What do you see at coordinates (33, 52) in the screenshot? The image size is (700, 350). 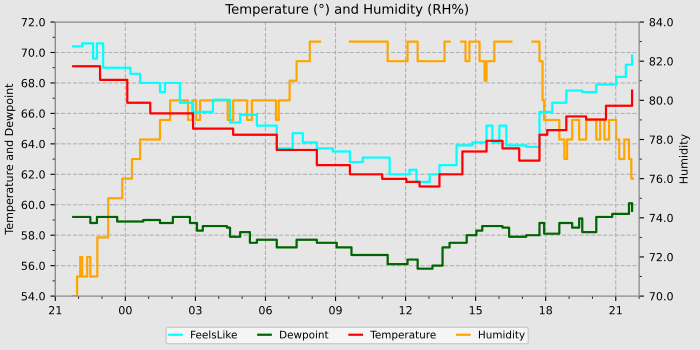 I see `y-tick-label: 70.0` at bounding box center [33, 52].